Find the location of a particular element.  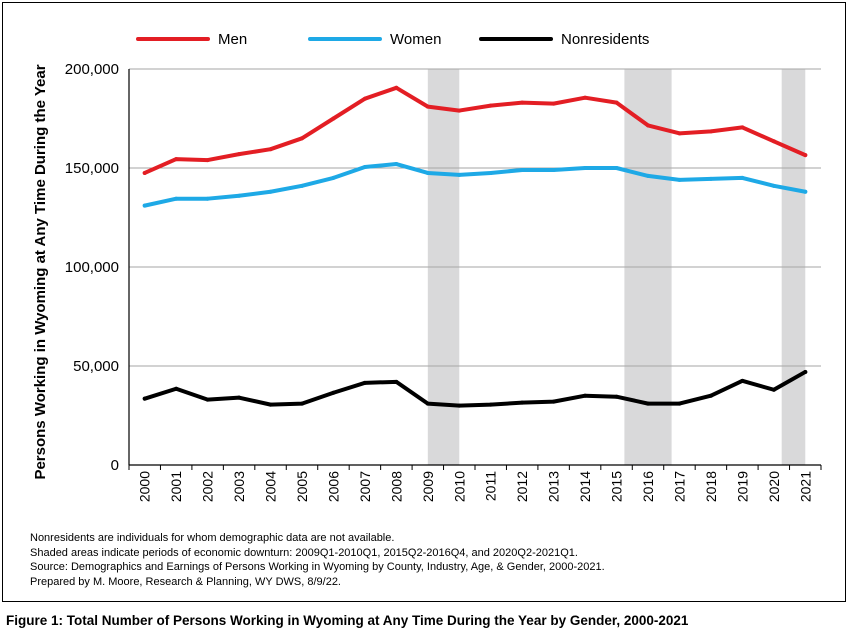

x-tick-label: 2019 is located at coordinates (742, 486).